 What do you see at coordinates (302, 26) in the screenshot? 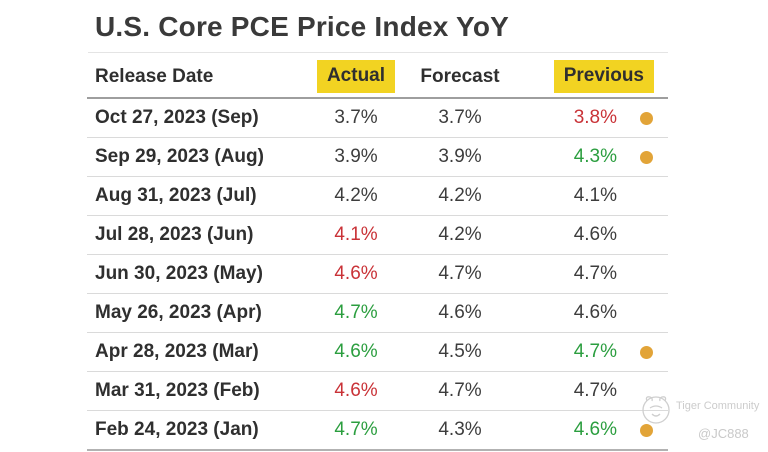
I see `page-title: U.S. Core PCE Price Index YoY` at bounding box center [302, 26].